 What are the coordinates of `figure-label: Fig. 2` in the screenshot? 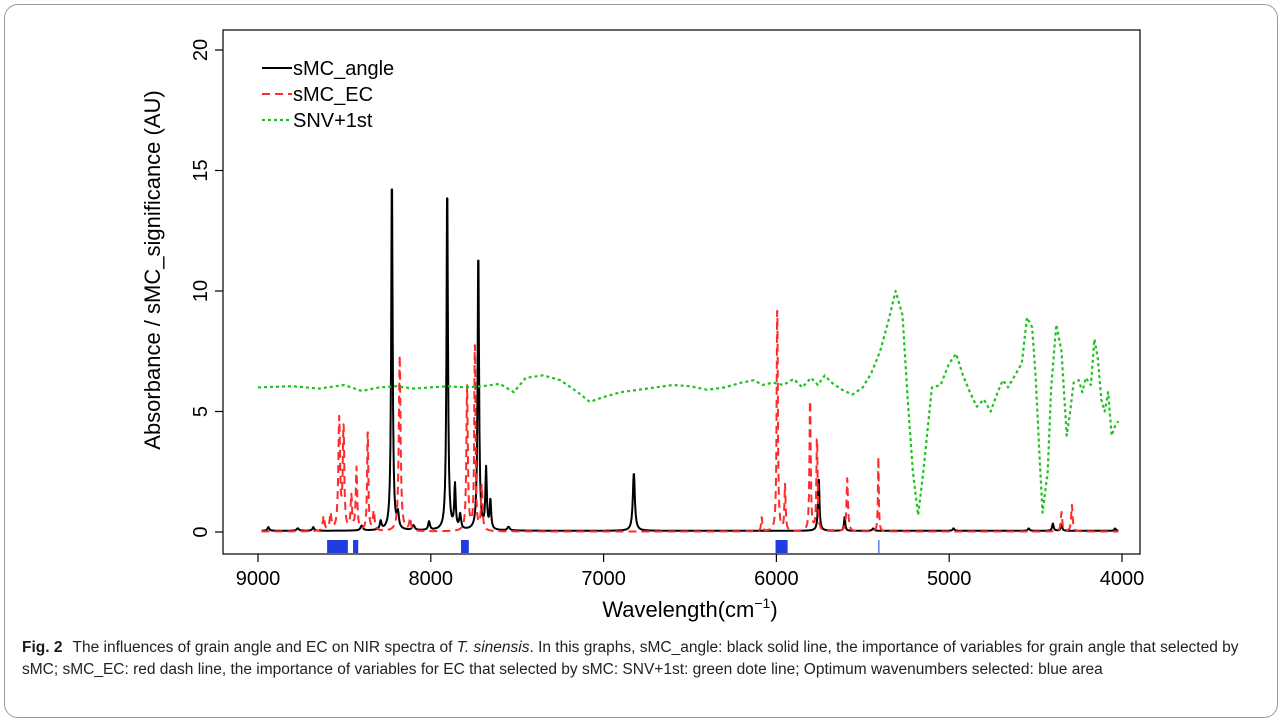 It's located at (42, 647).